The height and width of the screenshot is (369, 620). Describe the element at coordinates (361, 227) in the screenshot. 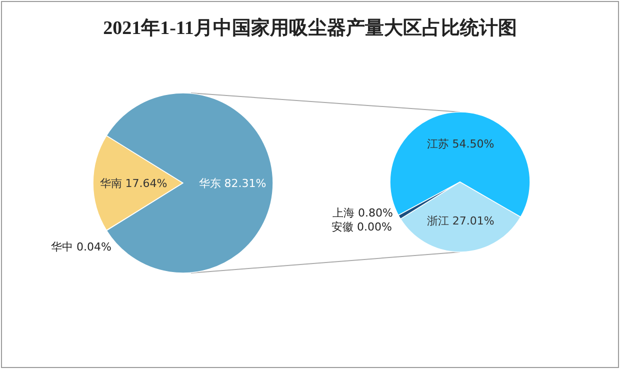

I see `category-label: 安徽 0.00%` at that location.